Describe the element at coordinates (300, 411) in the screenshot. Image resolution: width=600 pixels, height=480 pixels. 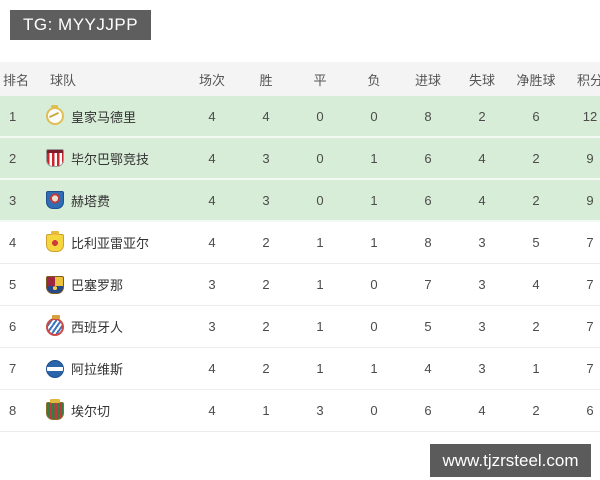
I see `table-row: 8 埃尔切 4 1 3 0 6 4 2 6` at that location.